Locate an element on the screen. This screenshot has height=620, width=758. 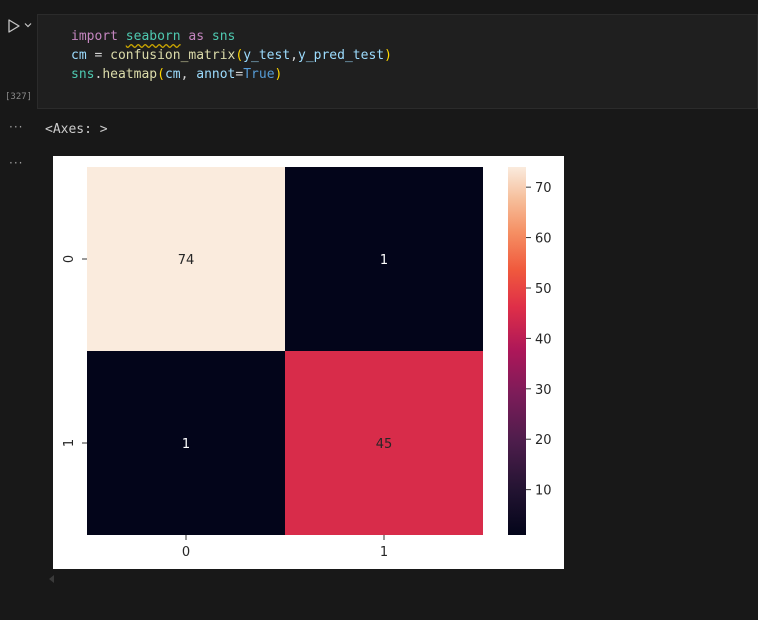
code-token: y_pred_test is located at coordinates (341, 55).